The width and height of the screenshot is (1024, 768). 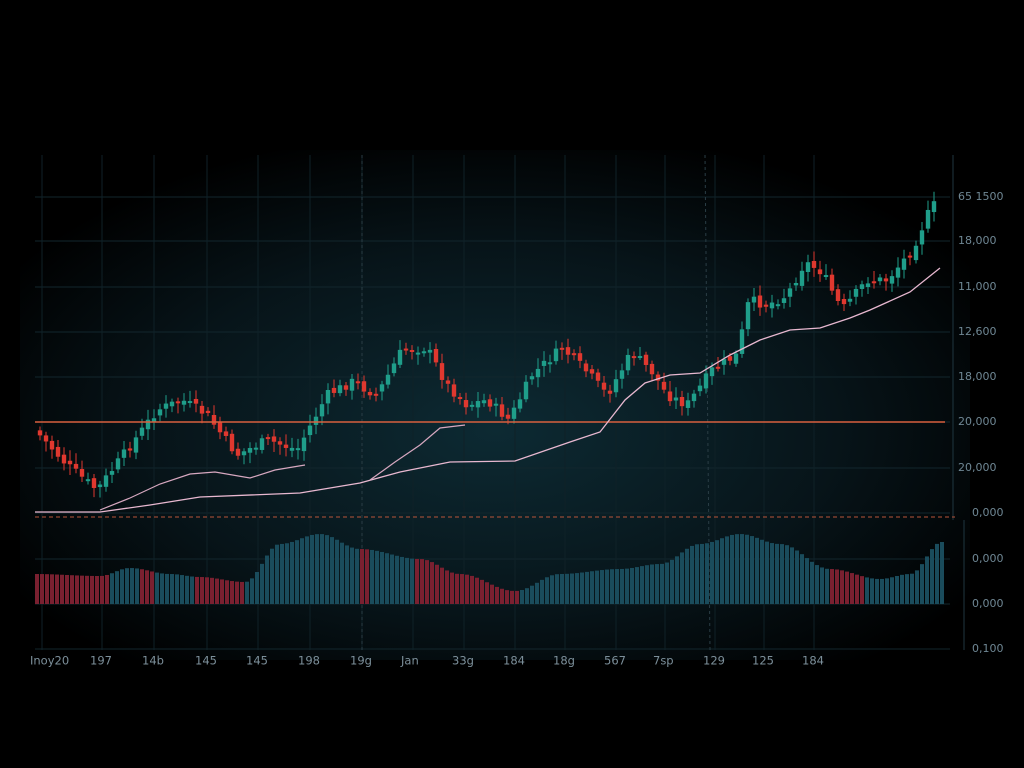 What do you see at coordinates (309, 661) in the screenshot?
I see `time-label: 198` at bounding box center [309, 661].